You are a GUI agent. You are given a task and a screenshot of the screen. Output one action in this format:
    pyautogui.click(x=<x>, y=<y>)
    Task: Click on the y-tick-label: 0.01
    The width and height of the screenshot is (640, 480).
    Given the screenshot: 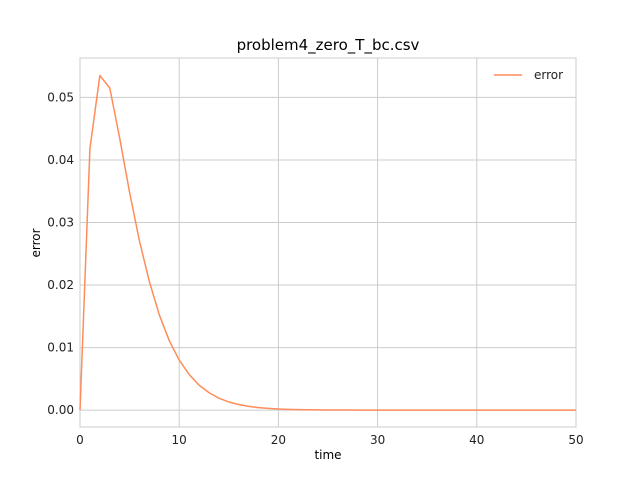 What is the action you would take?
    pyautogui.click(x=60, y=348)
    